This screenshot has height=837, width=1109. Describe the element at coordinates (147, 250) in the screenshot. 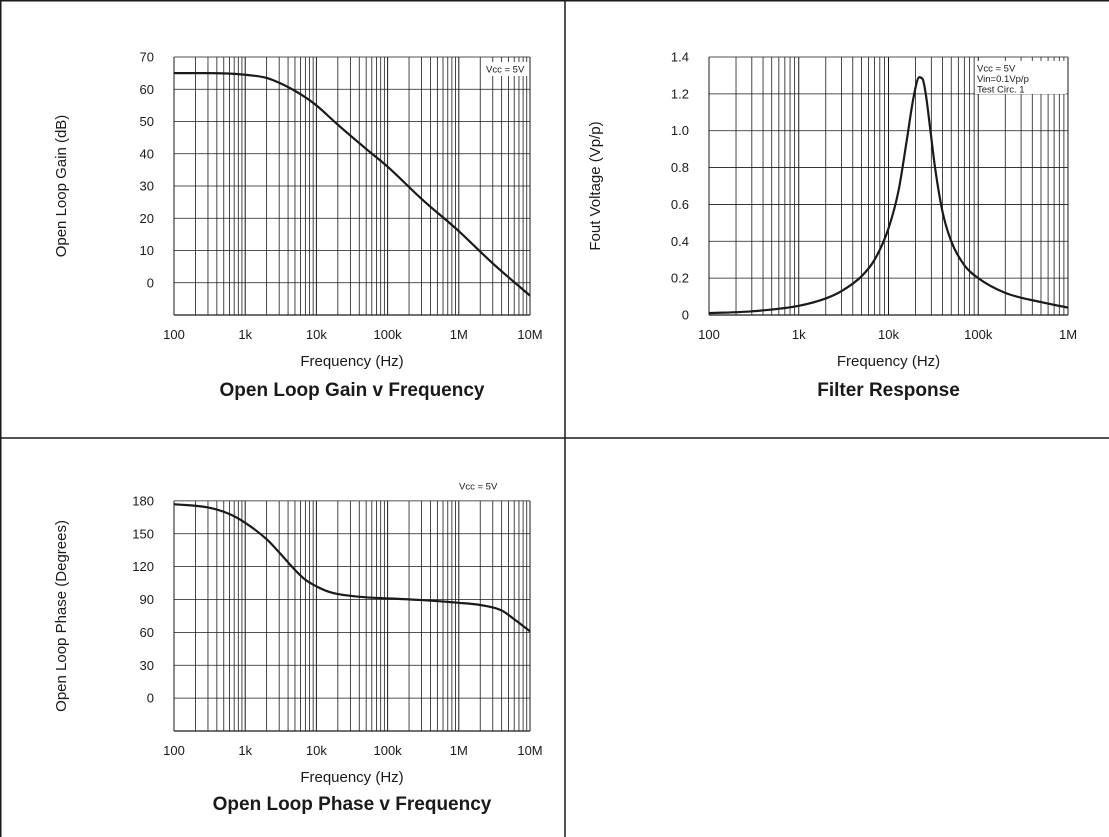

I see `y-tick-label: 10` at that location.